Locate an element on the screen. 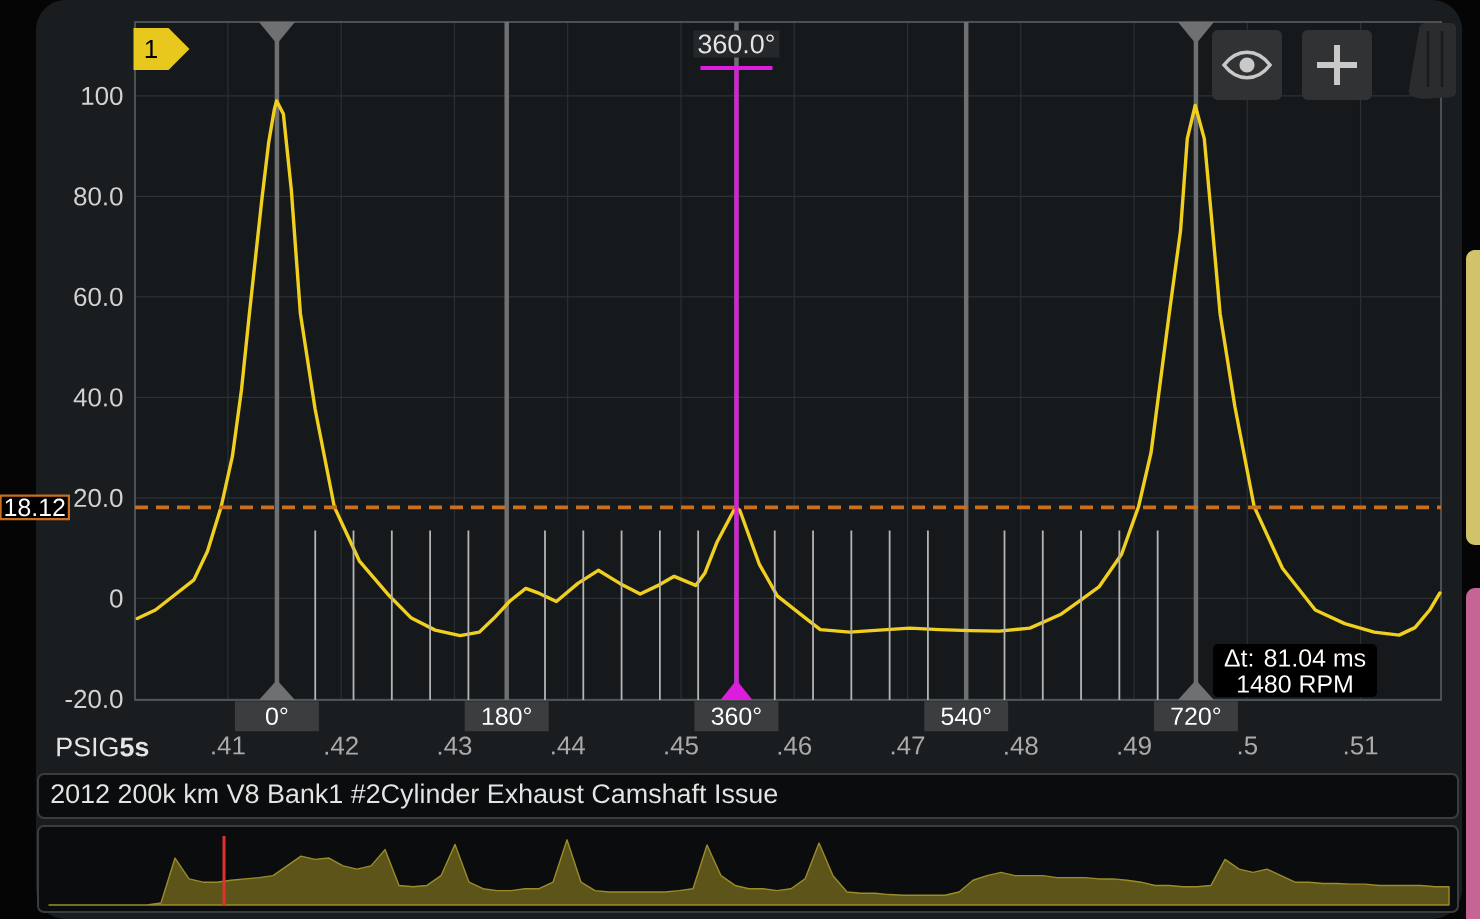 The image size is (1480, 919). y-tick-label: 80.0 is located at coordinates (98, 196).